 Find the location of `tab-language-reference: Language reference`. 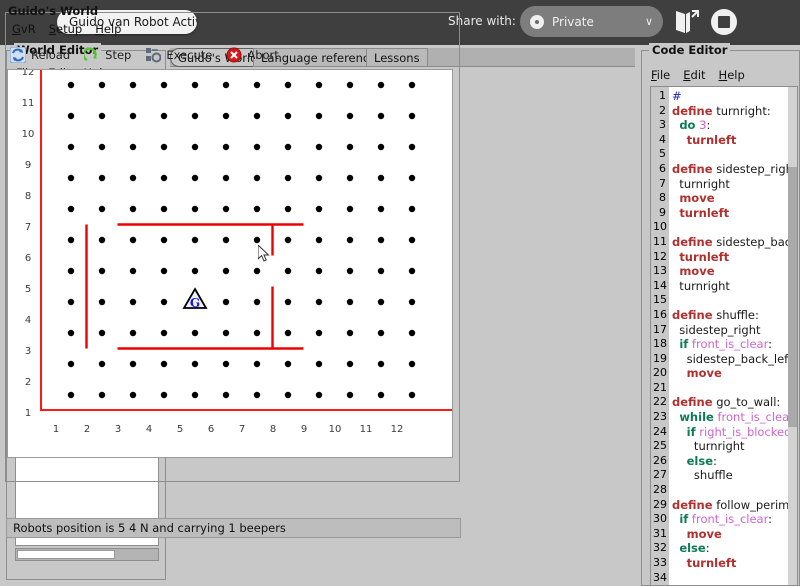

tab-language-reference: Language reference is located at coordinates (319, 57).